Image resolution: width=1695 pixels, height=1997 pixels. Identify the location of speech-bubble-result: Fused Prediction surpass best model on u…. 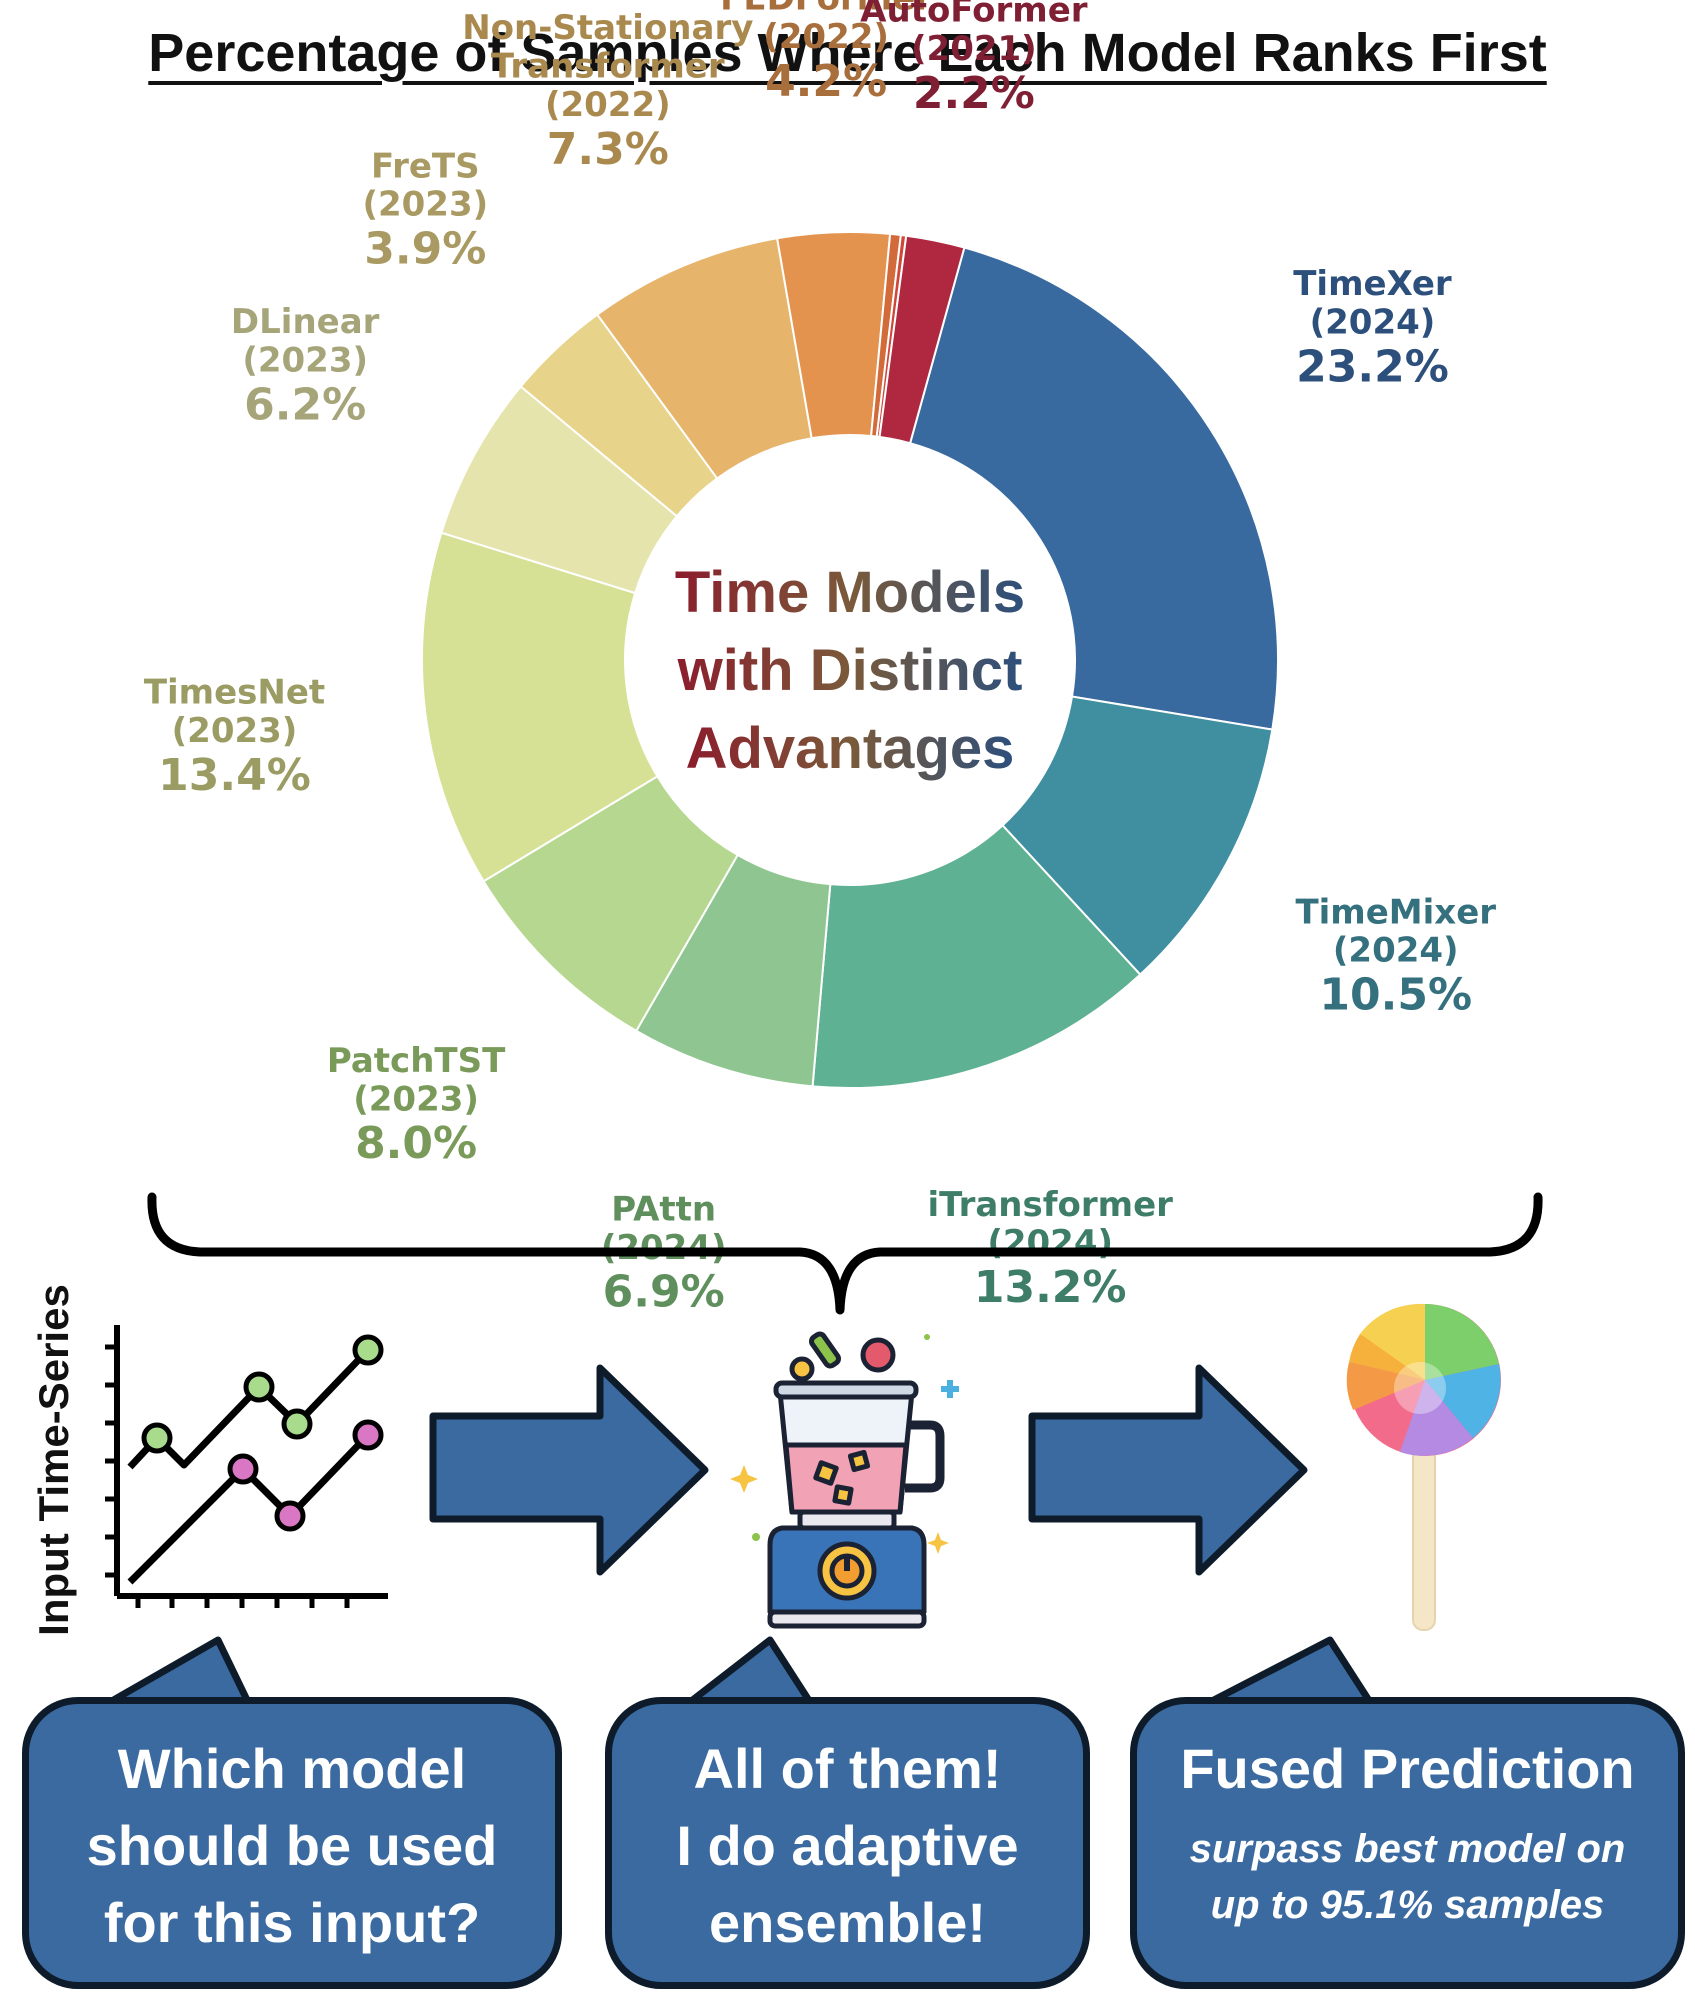
(1407, 1843).